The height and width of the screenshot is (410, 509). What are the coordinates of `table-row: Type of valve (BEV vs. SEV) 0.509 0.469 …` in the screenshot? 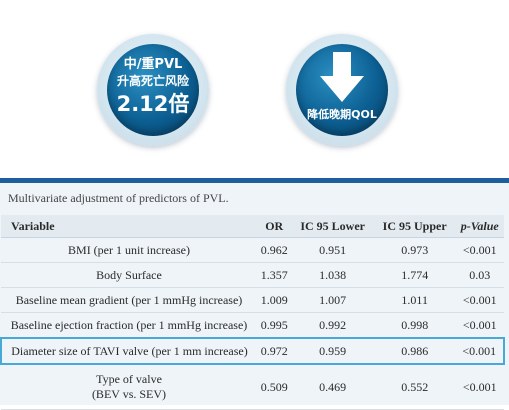 It's located at (252, 387).